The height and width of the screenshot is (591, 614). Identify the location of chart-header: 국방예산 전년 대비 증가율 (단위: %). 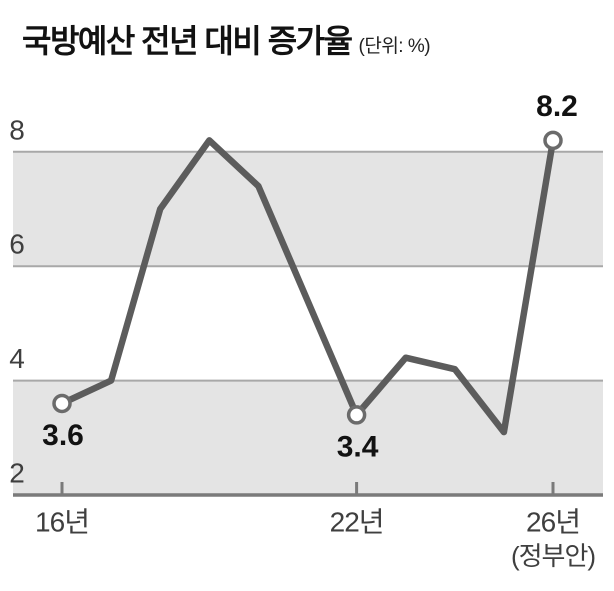
(226, 39).